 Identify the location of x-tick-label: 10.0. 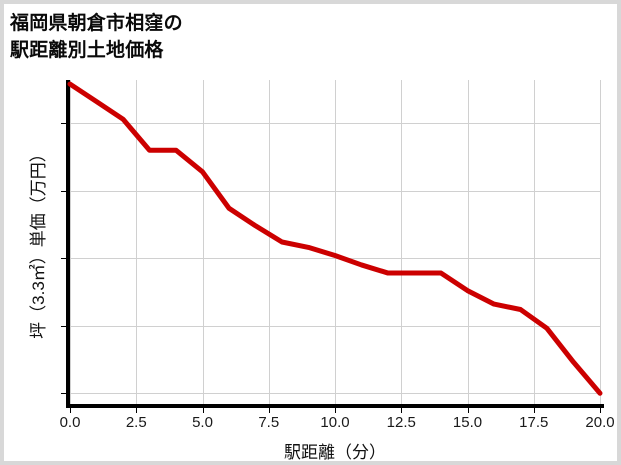
(335, 422).